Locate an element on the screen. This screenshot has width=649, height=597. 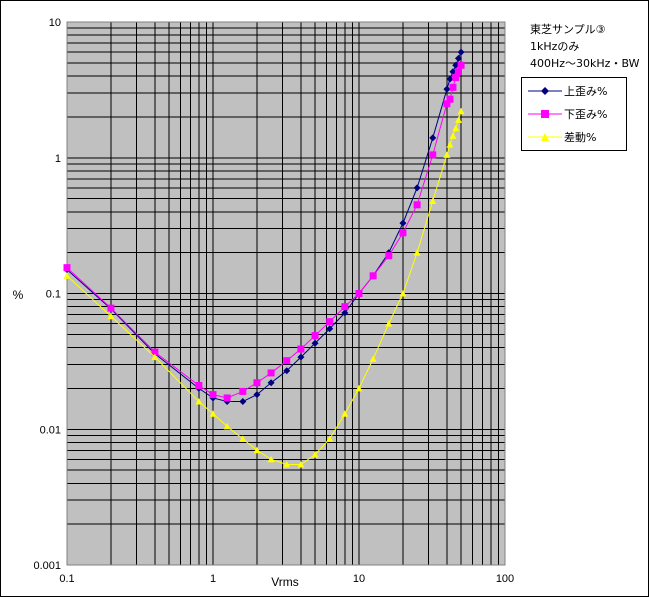
legend-swatch-triangle is located at coordinates (545, 137).